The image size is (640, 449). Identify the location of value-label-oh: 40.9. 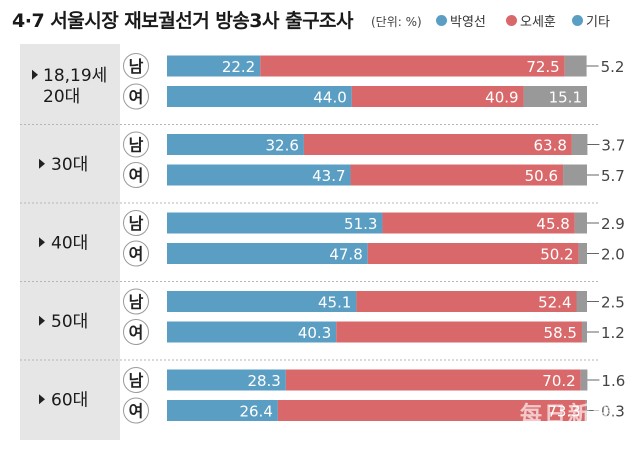
(501, 98).